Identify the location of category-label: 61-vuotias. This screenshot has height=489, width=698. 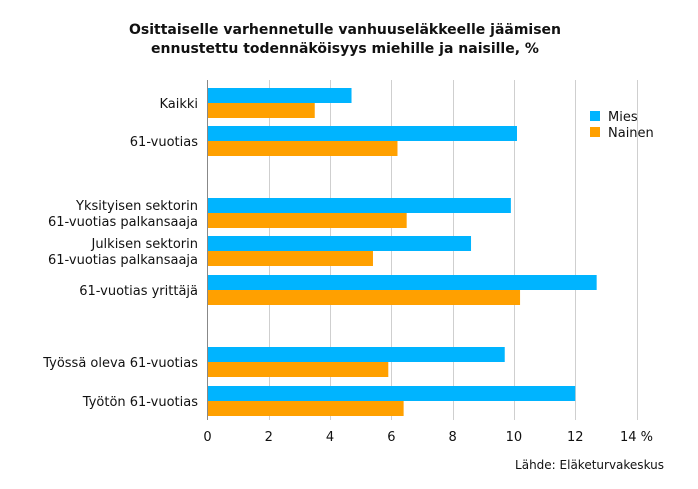
(164, 142).